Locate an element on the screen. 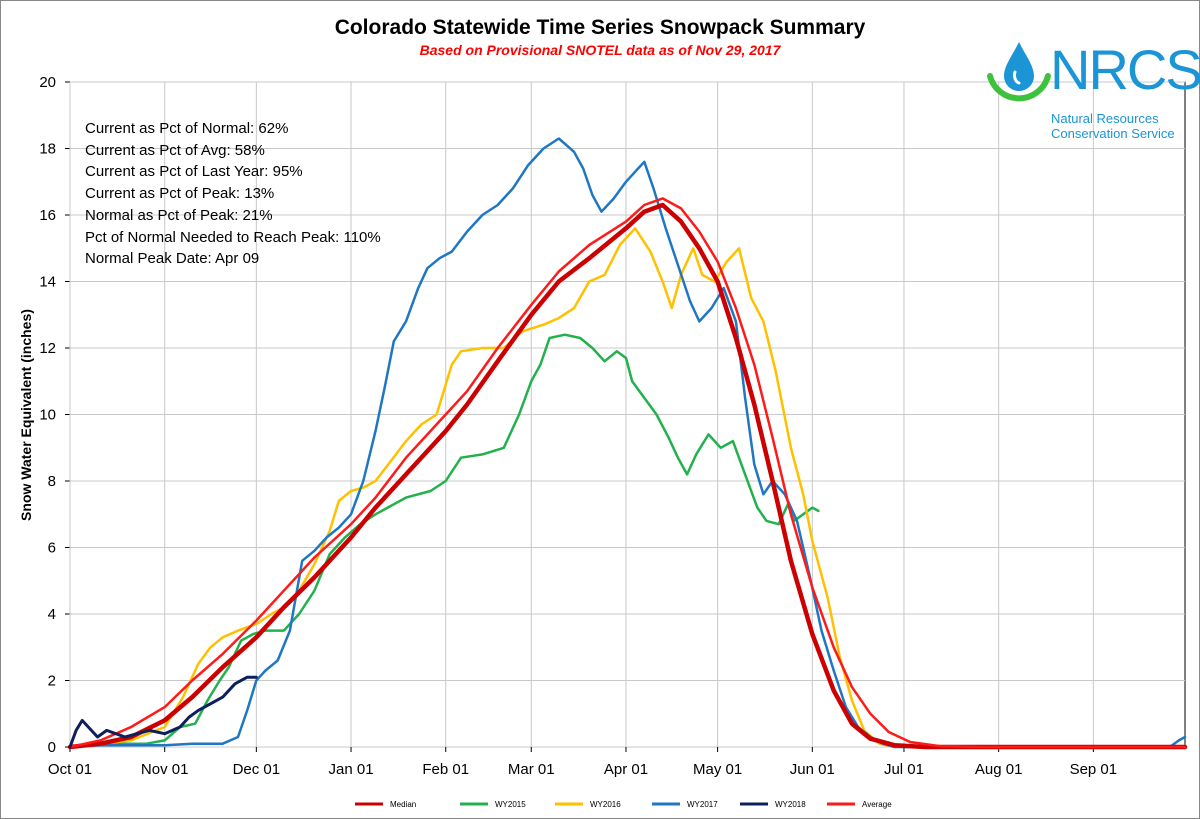 The width and height of the screenshot is (1200, 819). y-tick-label: 0 is located at coordinates (52, 747).